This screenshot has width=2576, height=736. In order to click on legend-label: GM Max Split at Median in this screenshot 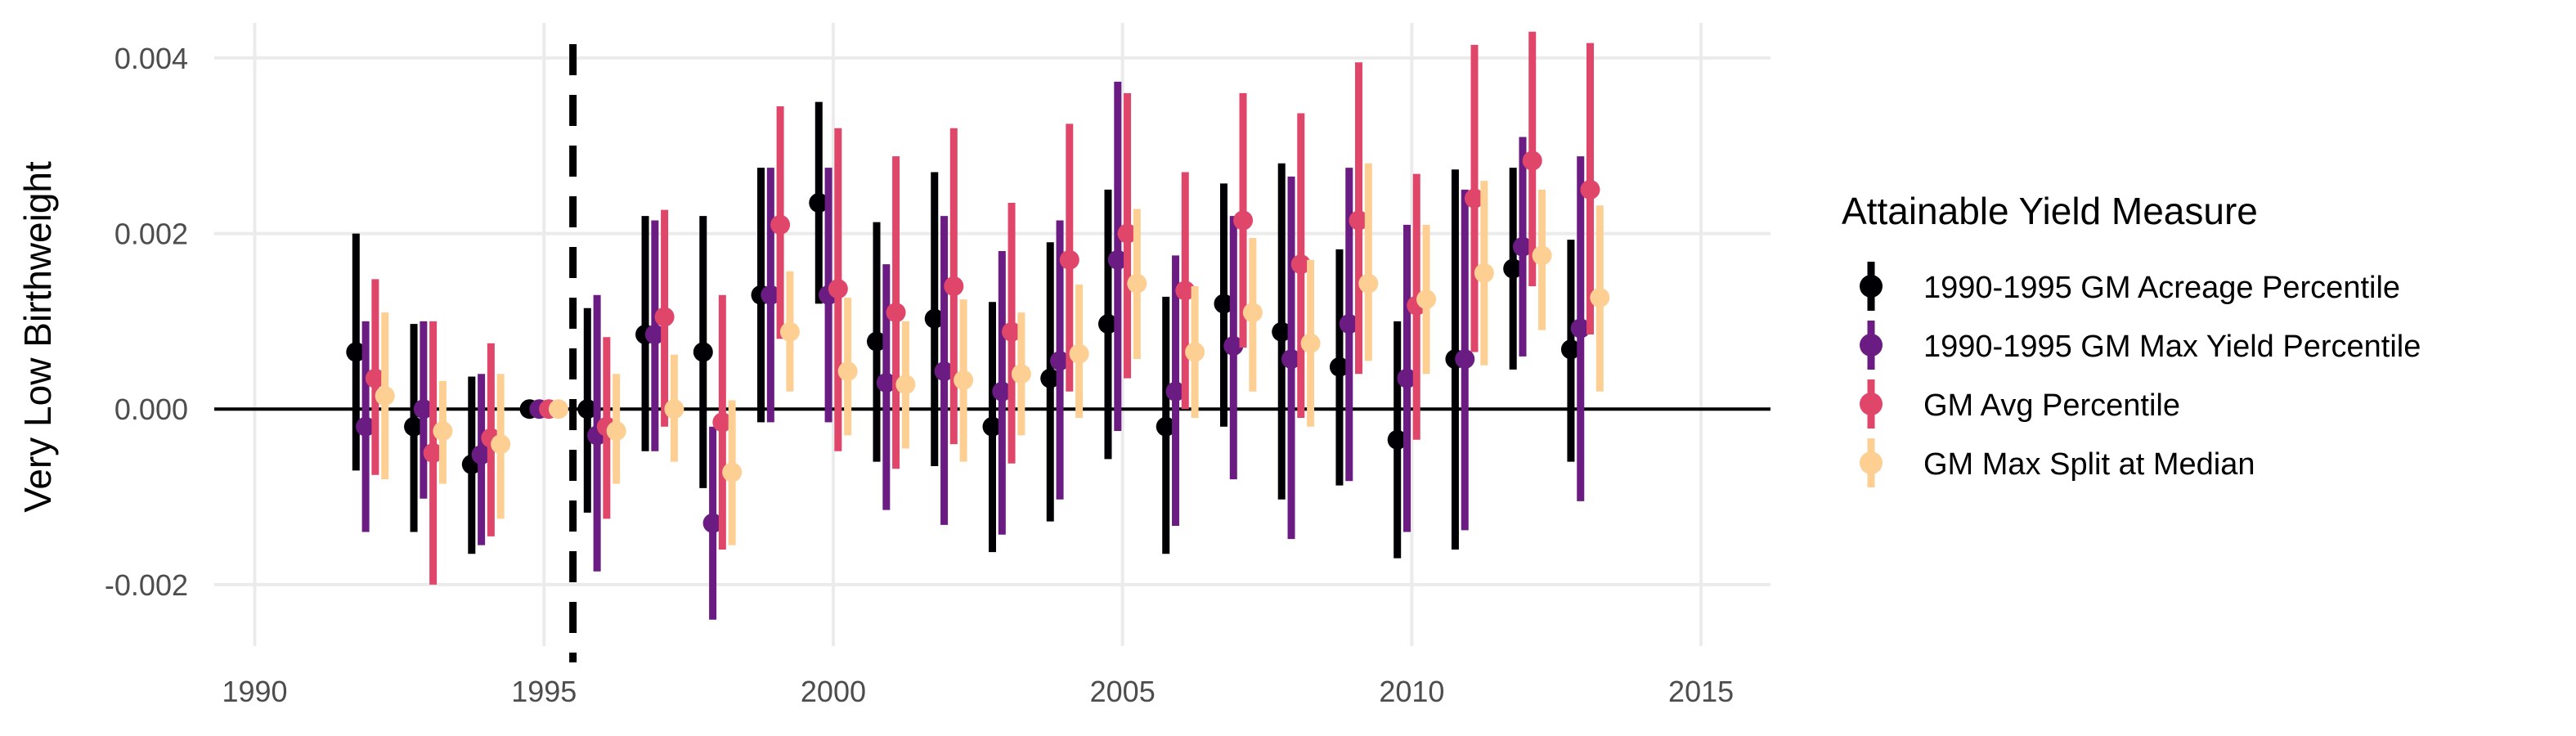, I will do `click(2089, 465)`.